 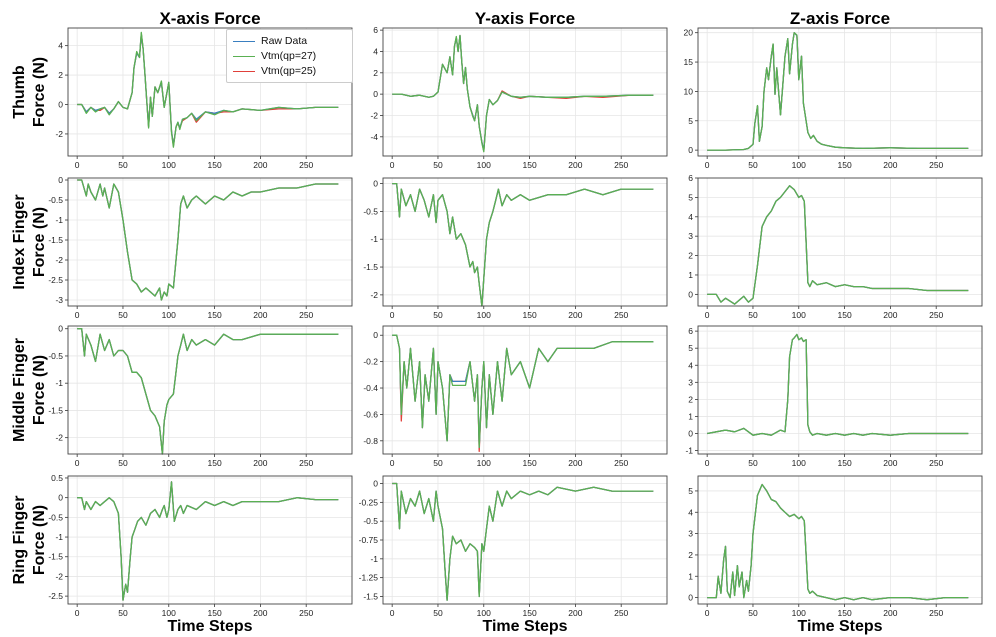 I want to click on y-tick-label: 15, so click(x=689, y=62).